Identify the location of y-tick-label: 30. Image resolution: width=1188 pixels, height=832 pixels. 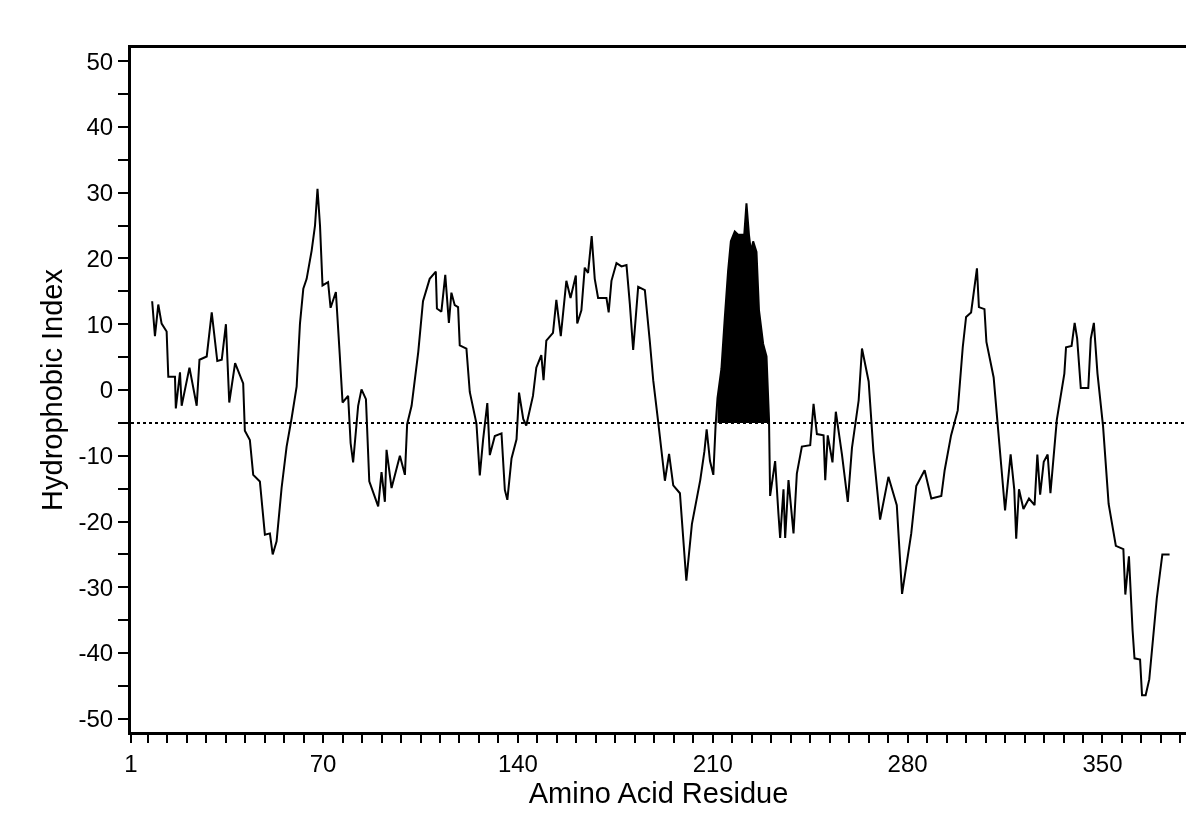
(100, 193).